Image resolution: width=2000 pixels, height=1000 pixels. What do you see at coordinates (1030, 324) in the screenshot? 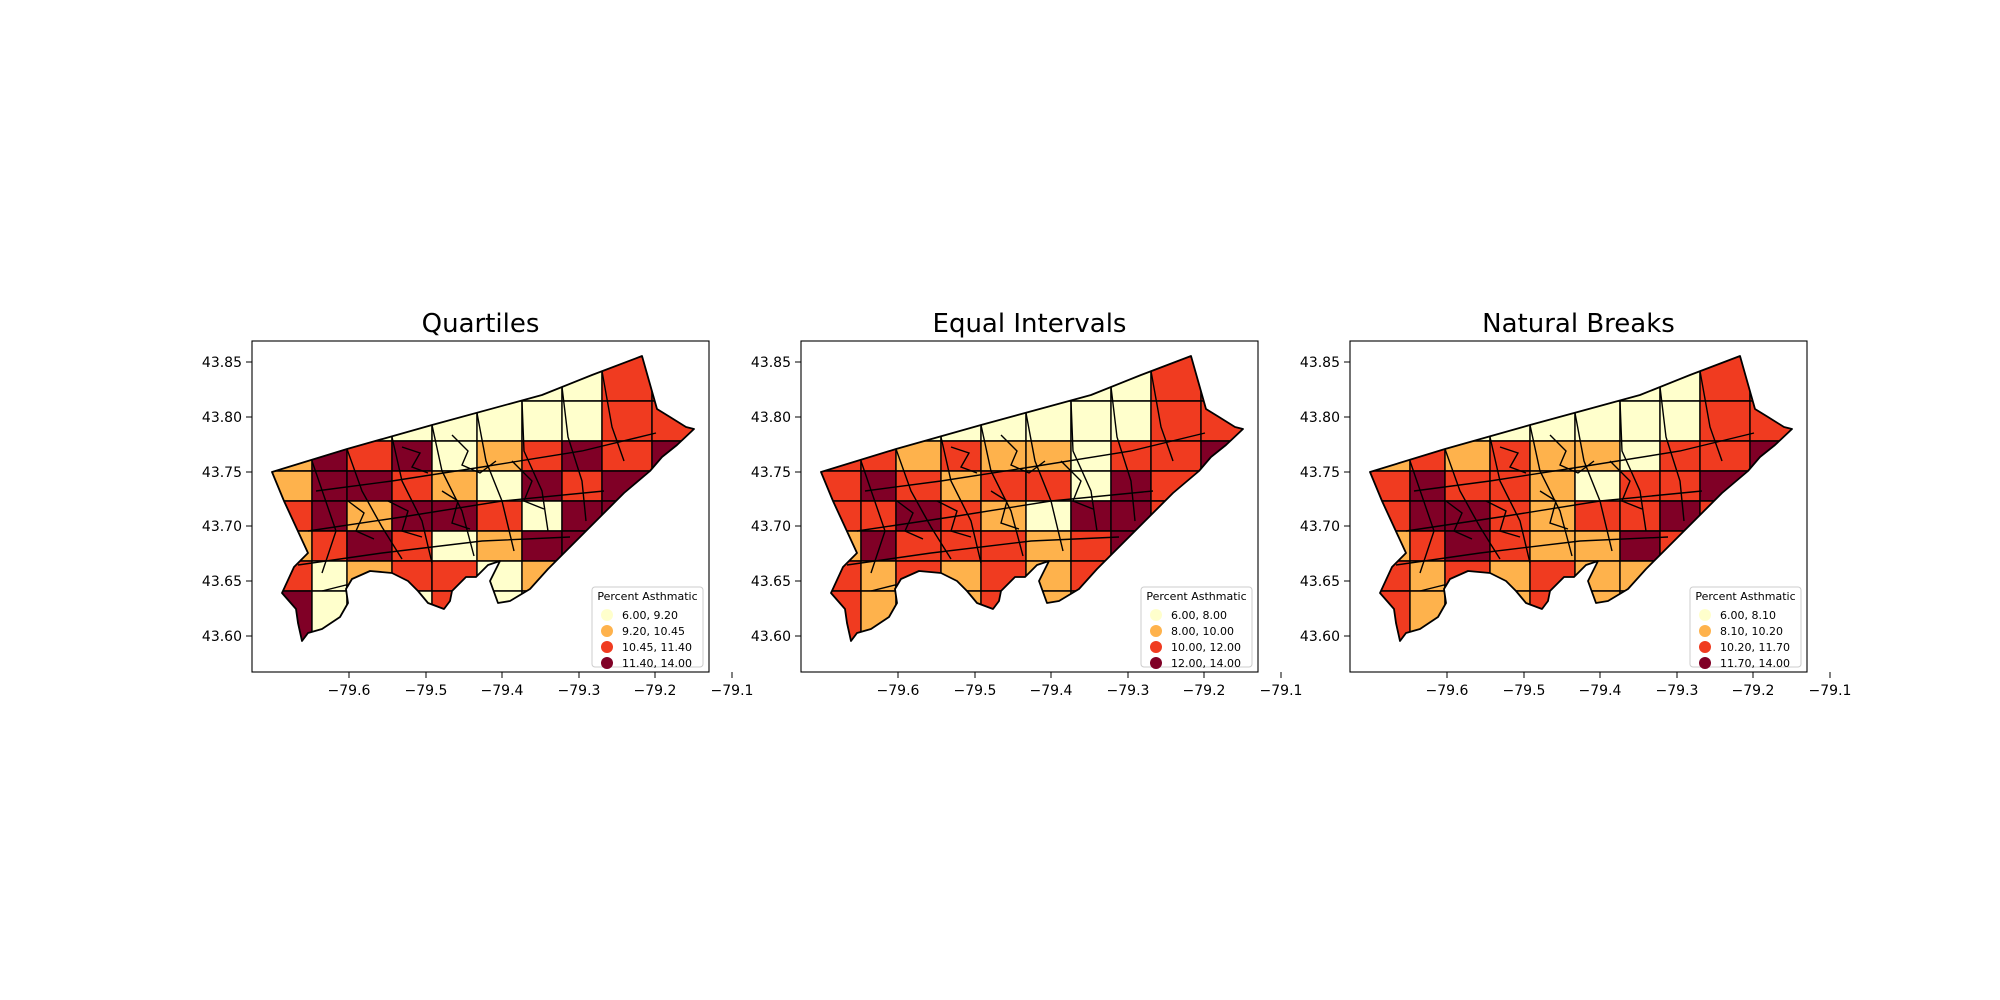
I see `panel-title: Equal Intervals` at bounding box center [1030, 324].